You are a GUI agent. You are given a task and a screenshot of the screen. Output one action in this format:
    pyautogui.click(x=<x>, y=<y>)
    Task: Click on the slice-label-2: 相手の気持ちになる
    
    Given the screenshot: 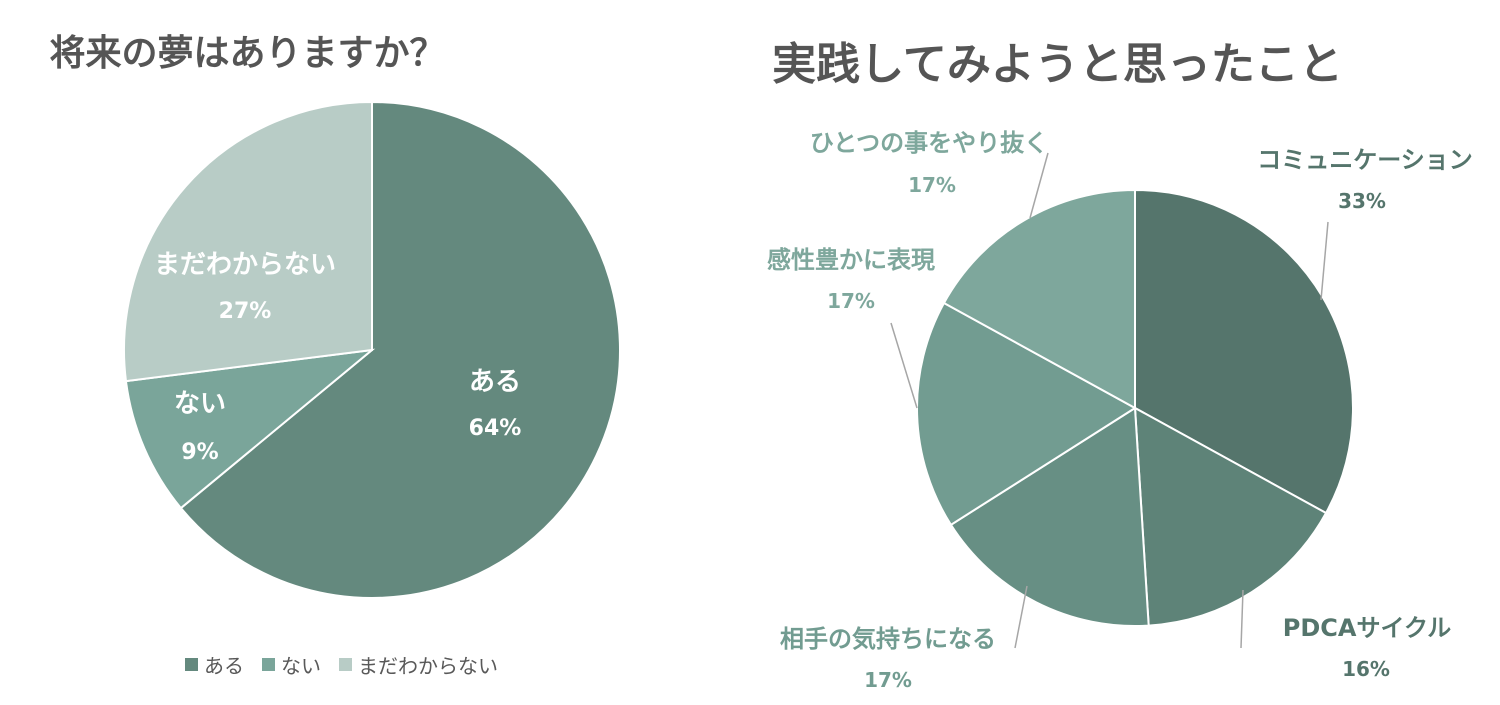 What is the action you would take?
    pyautogui.click(x=888, y=639)
    